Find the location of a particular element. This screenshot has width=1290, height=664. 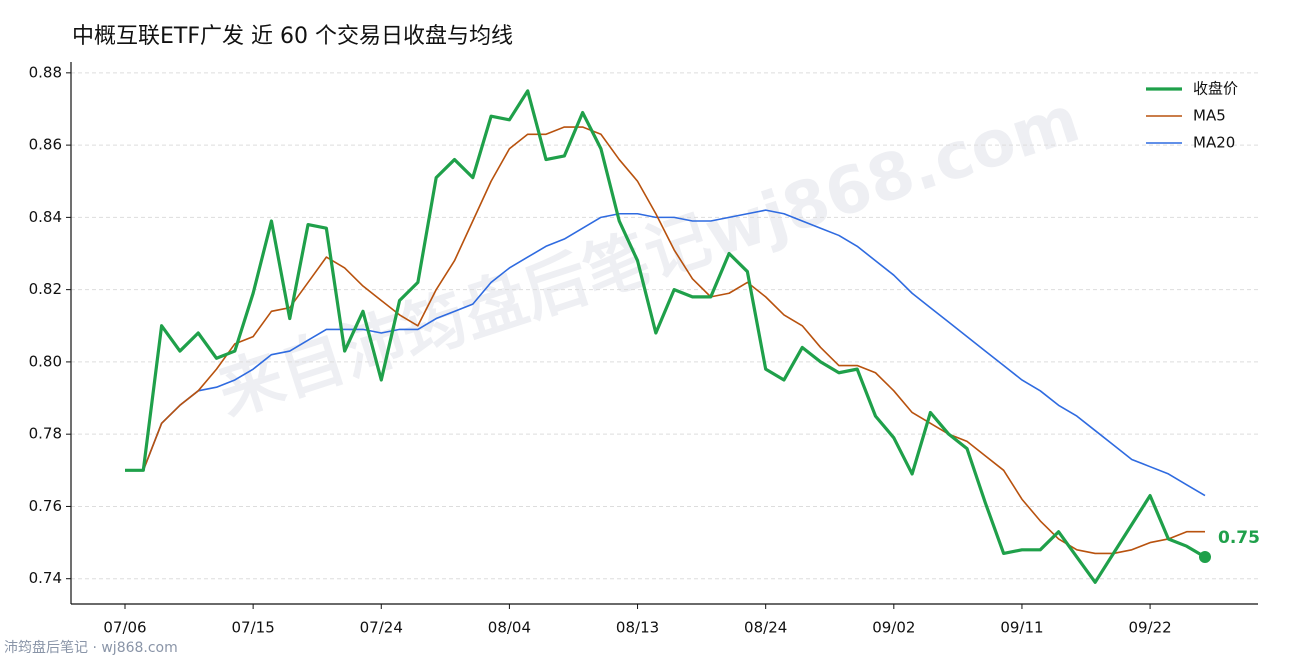

x-tick-label: 09/22 is located at coordinates (1149, 628).